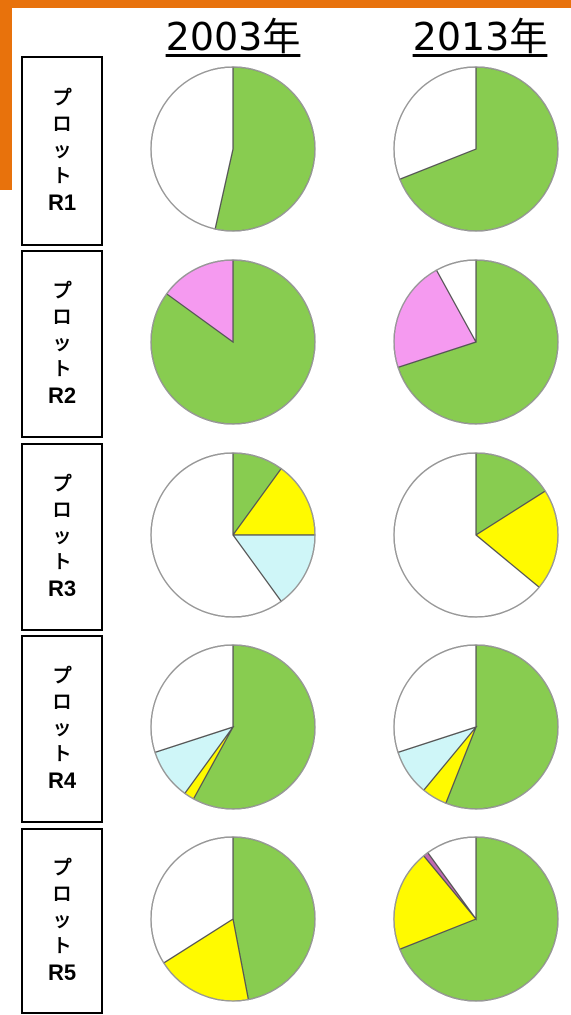 This screenshot has height=1015, width=571. I want to click on row-label-r4: プロット R4, so click(62, 729).